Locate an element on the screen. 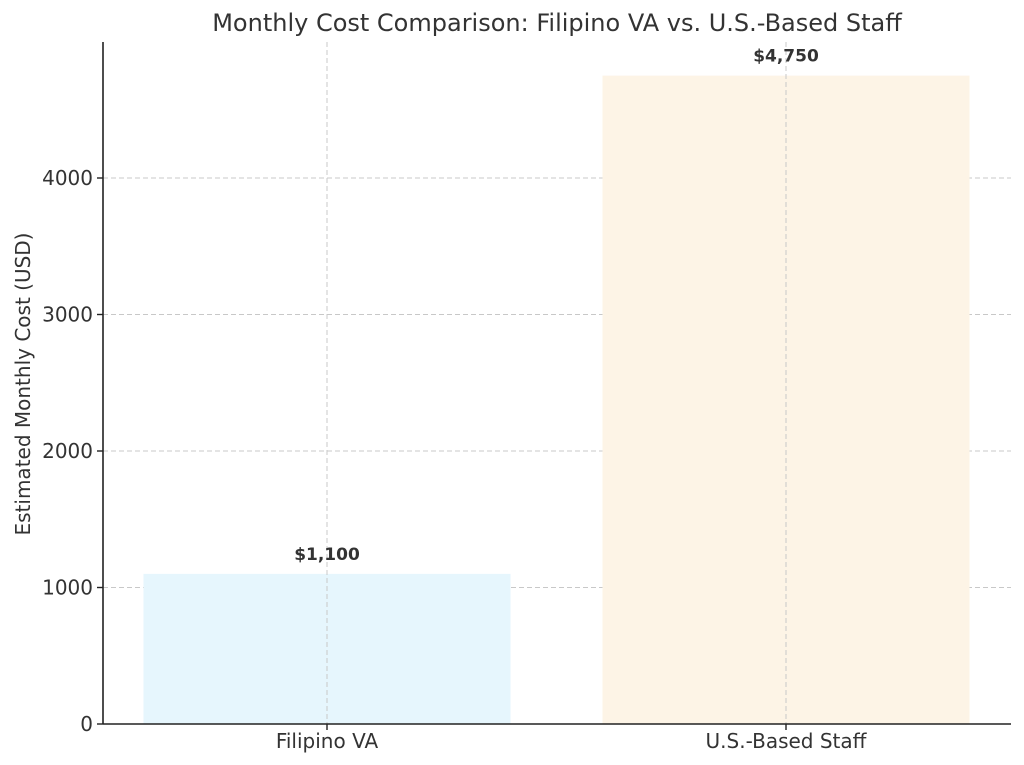 Image resolution: width=1024 pixels, height=765 pixels. y-tick-label: 3000 is located at coordinates (67, 315).